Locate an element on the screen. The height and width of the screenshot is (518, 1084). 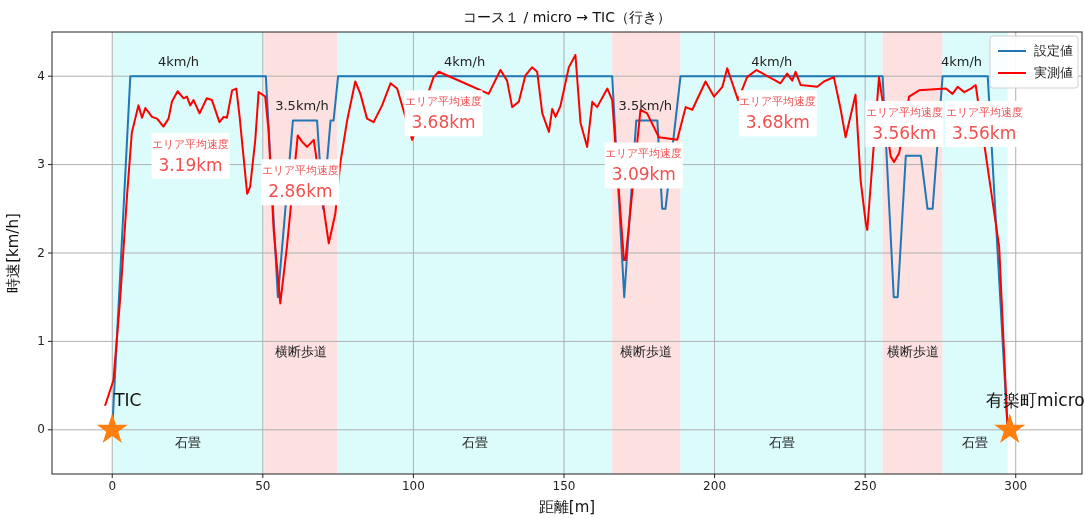
x-tick-label: 300 is located at coordinates (1016, 486).